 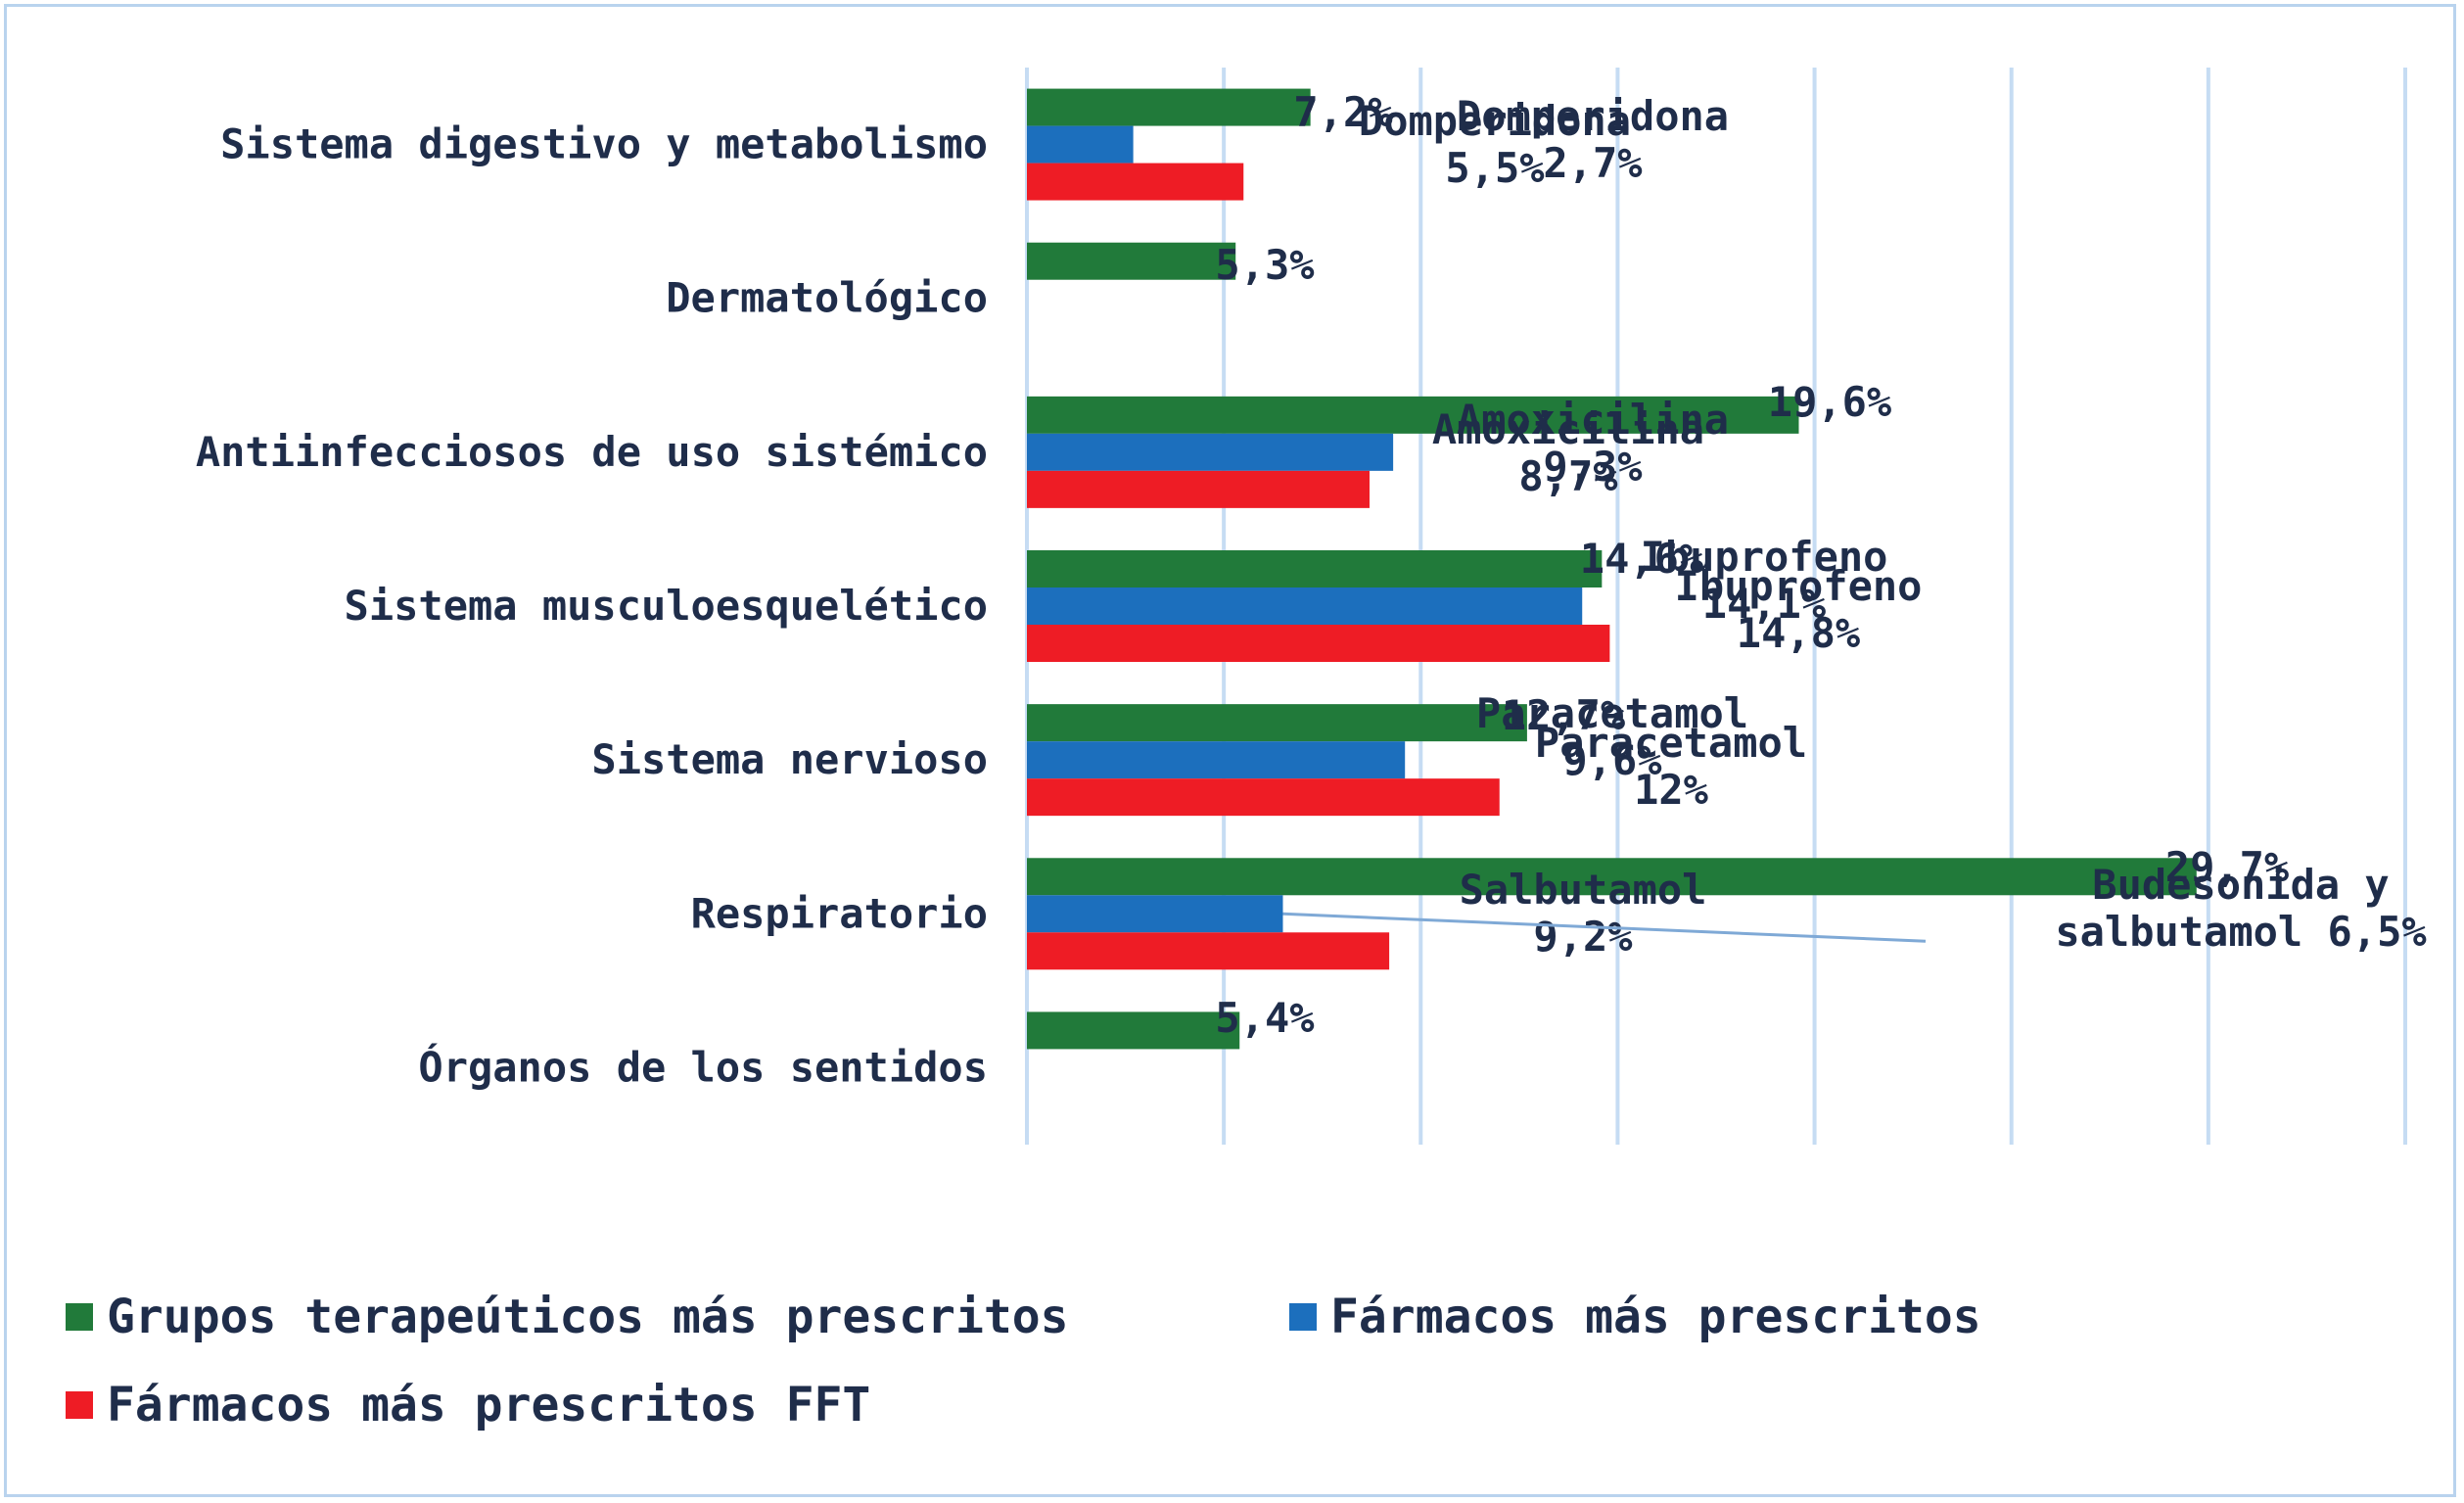 What do you see at coordinates (1641, 559) in the screenshot?
I see `data-label: 14,6%` at bounding box center [1641, 559].